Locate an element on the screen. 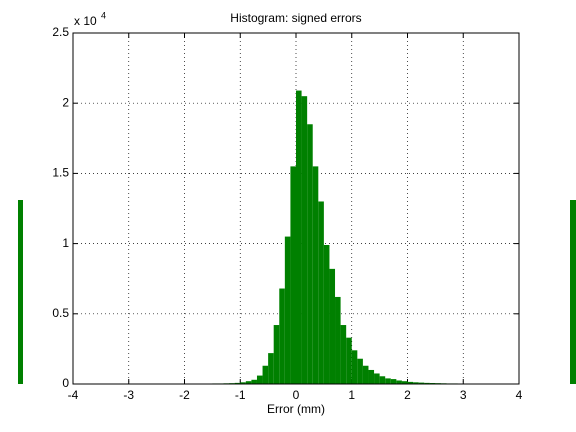  x-tick-label: -4 is located at coordinates (73, 395).